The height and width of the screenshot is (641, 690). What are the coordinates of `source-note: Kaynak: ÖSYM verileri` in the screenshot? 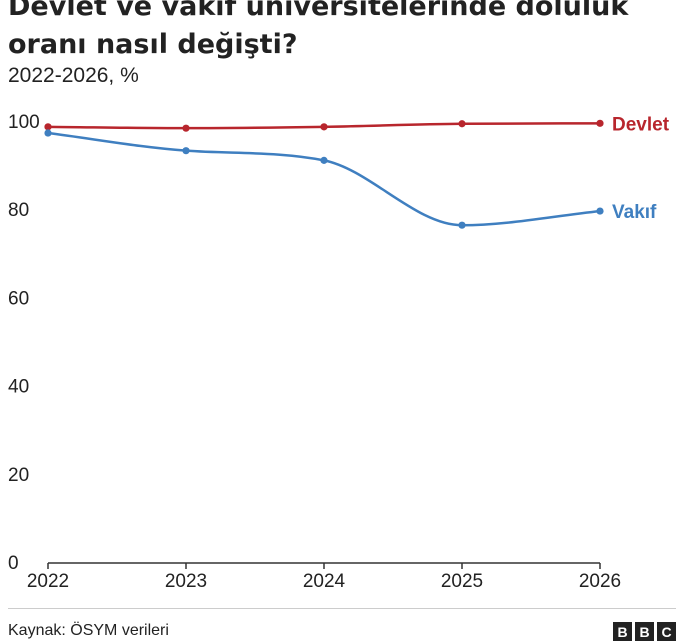 It's located at (88, 630).